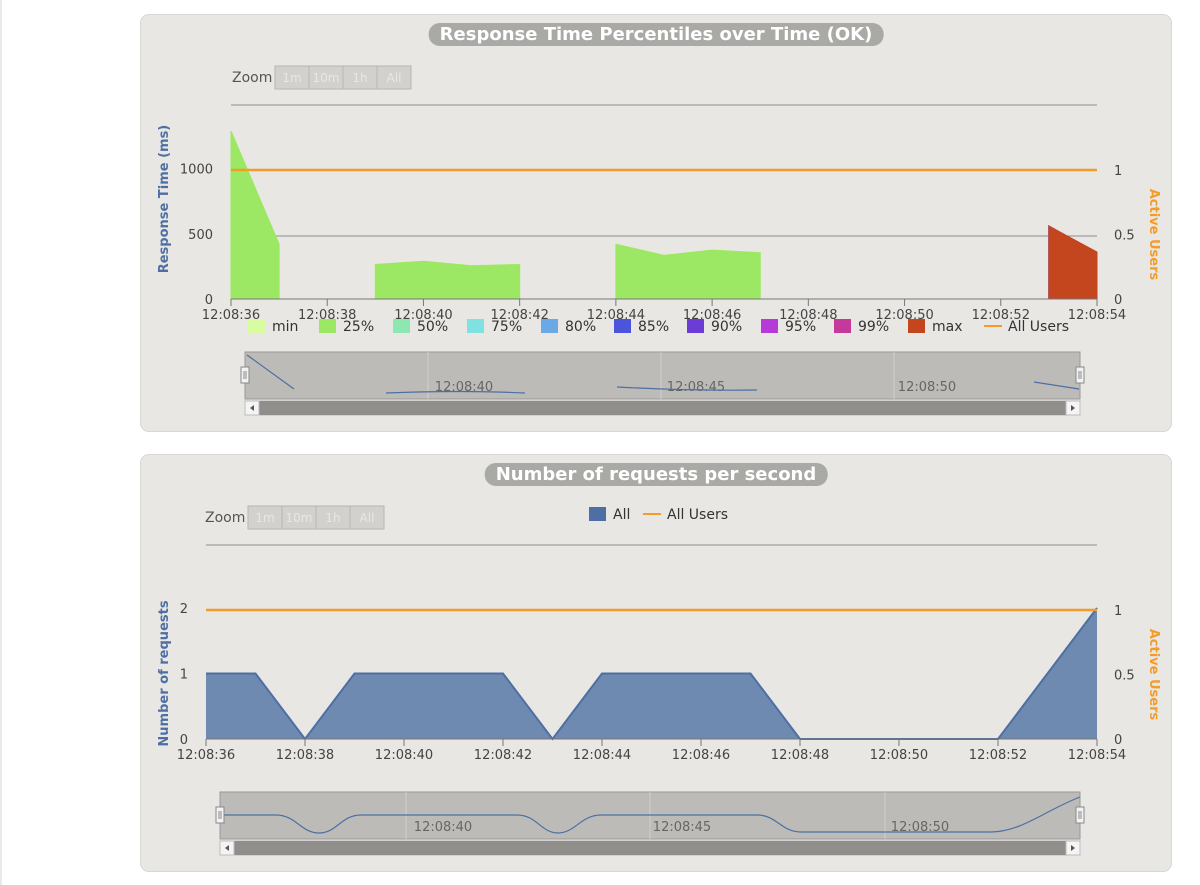 Image resolution: width=1200 pixels, height=885 pixels. Describe the element at coordinates (1118, 171) in the screenshot. I see `y-right-tick-label: 1` at that location.